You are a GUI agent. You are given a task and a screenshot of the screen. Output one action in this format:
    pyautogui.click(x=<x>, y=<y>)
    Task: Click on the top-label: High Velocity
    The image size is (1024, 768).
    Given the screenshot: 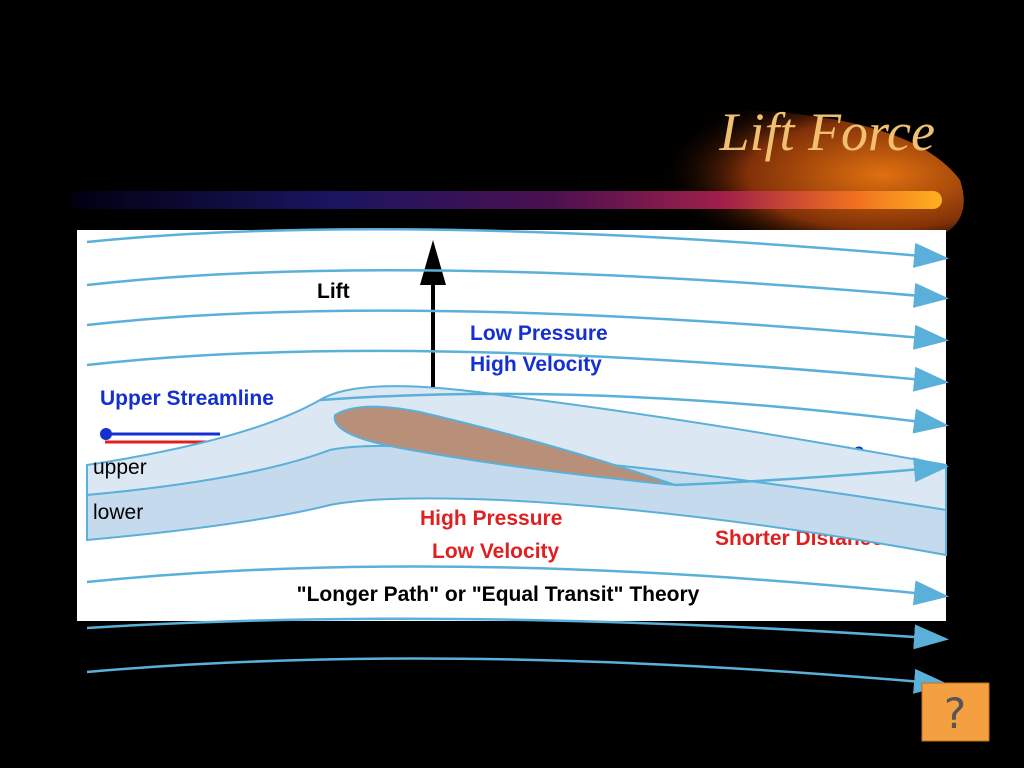 What is the action you would take?
    pyautogui.click(x=536, y=364)
    